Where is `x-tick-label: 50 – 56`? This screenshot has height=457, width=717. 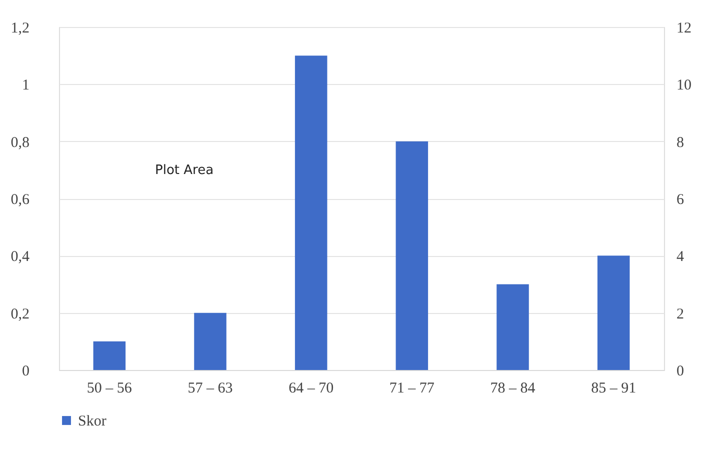
x-tick-label: 50 – 56 is located at coordinates (109, 388).